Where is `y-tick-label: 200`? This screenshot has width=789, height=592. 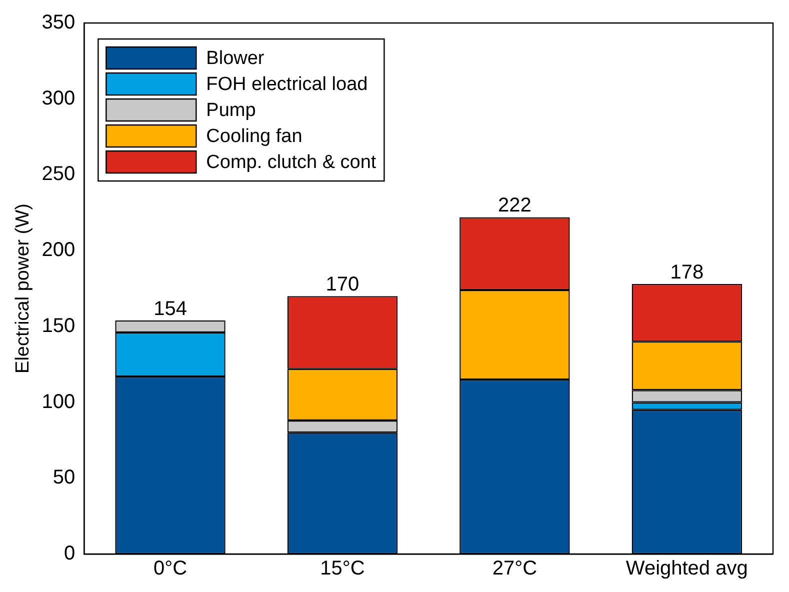
y-tick-label: 200 is located at coordinates (59, 250).